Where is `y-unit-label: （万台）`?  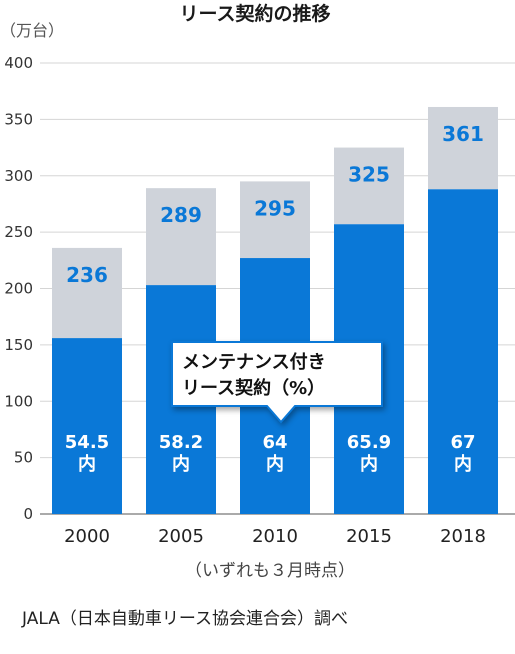
y-unit-label: （万台） is located at coordinates (32, 30).